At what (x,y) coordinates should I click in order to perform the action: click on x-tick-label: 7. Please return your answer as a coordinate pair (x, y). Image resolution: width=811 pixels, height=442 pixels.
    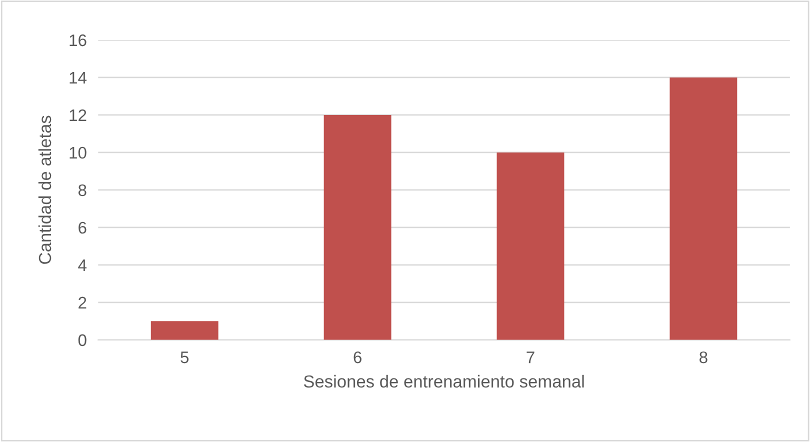
    Looking at the image, I should click on (530, 358).